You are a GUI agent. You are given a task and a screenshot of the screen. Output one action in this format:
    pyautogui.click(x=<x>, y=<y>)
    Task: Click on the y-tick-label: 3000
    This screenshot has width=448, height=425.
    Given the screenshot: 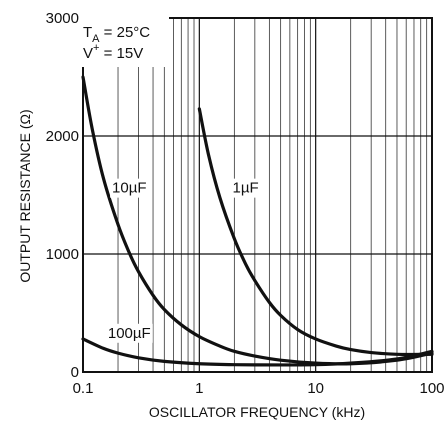 What is the action you would take?
    pyautogui.click(x=62, y=18)
    